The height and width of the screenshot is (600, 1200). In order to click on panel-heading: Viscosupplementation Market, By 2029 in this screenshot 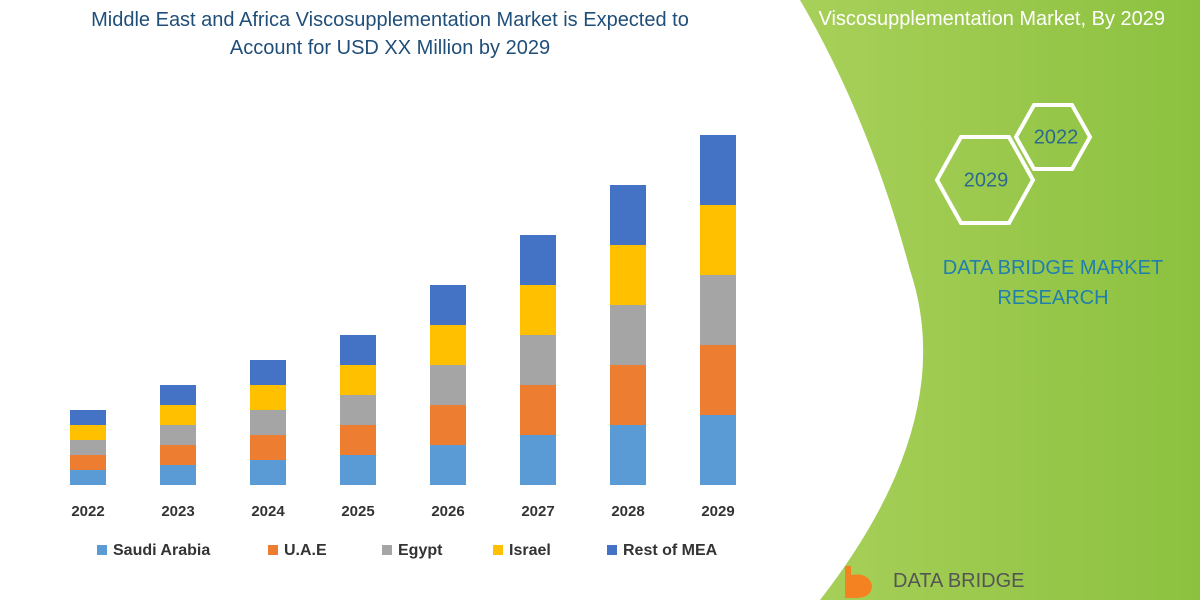, I will do `click(992, 19)`.